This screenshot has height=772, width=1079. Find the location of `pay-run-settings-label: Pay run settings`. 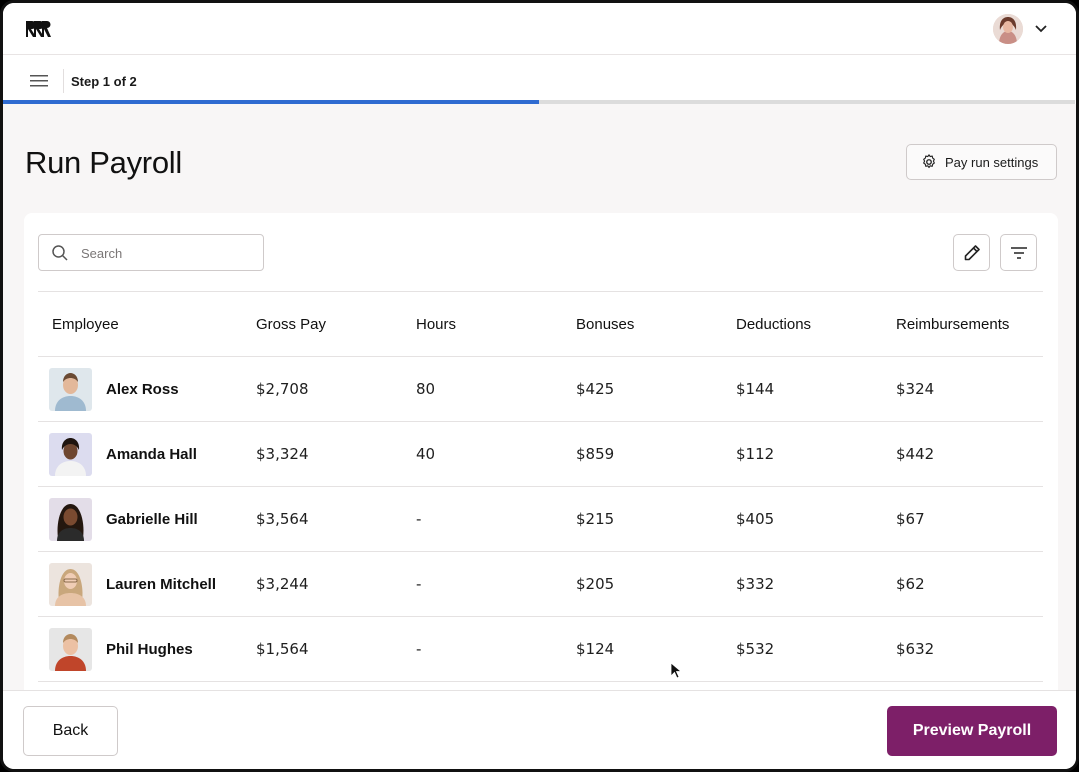

pay-run-settings-label: Pay run settings is located at coordinates (992, 162).